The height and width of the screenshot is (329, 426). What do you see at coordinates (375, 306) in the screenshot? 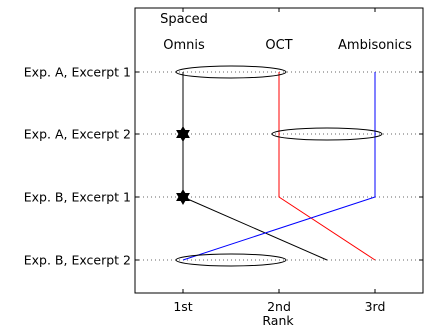
I see `x-tick-label: 3rd` at bounding box center [375, 306].